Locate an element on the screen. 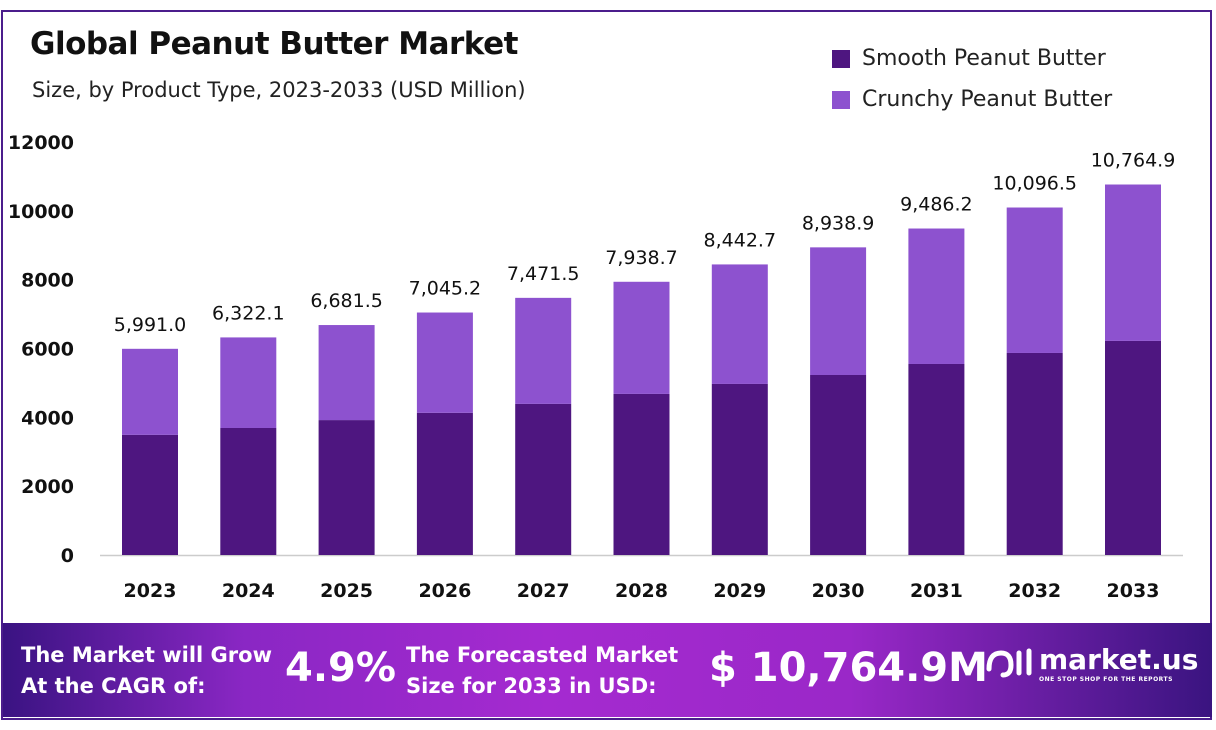 The width and height of the screenshot is (1216, 730). legend-label: Smooth Peanut Butter is located at coordinates (984, 58).